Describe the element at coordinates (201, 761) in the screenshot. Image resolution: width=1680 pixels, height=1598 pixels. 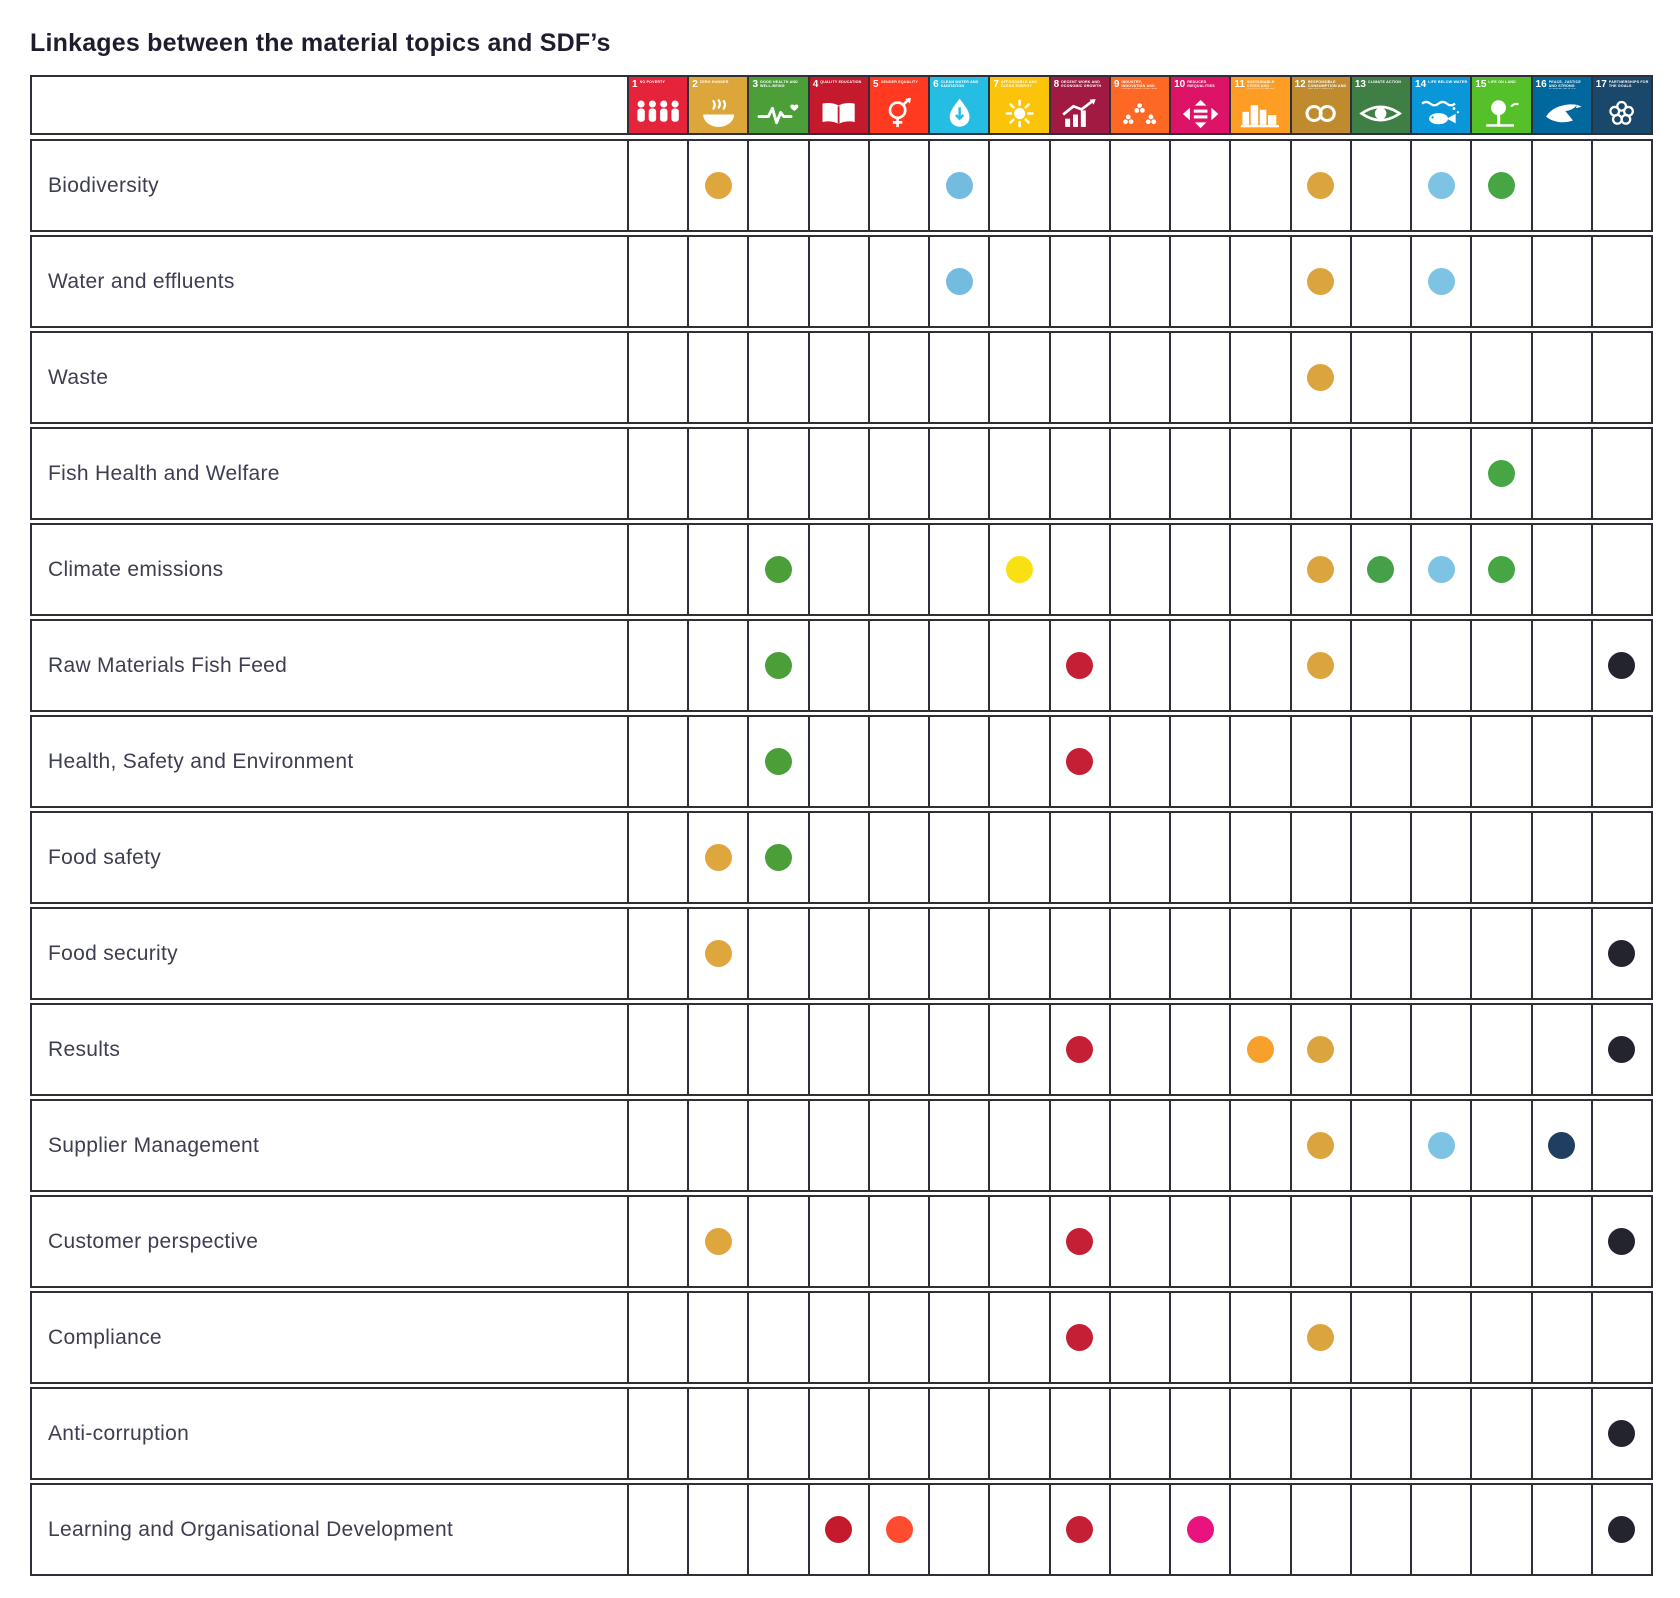
I see `row-label: Health, Safety and Environment` at that location.